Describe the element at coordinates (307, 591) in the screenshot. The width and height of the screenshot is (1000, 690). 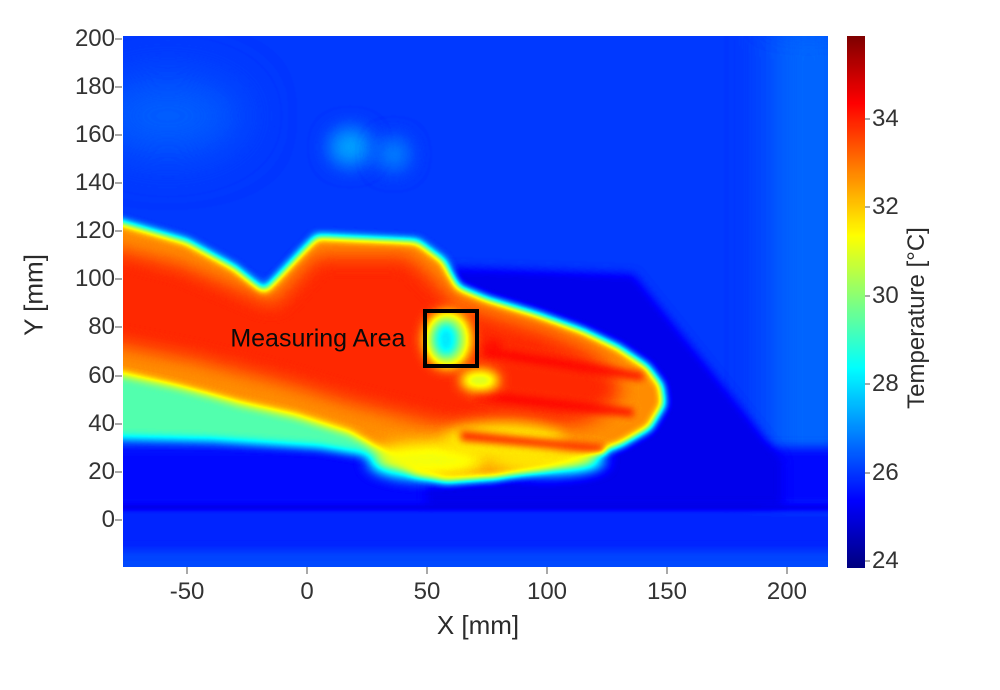
I see `x-tick-label: 0` at that location.